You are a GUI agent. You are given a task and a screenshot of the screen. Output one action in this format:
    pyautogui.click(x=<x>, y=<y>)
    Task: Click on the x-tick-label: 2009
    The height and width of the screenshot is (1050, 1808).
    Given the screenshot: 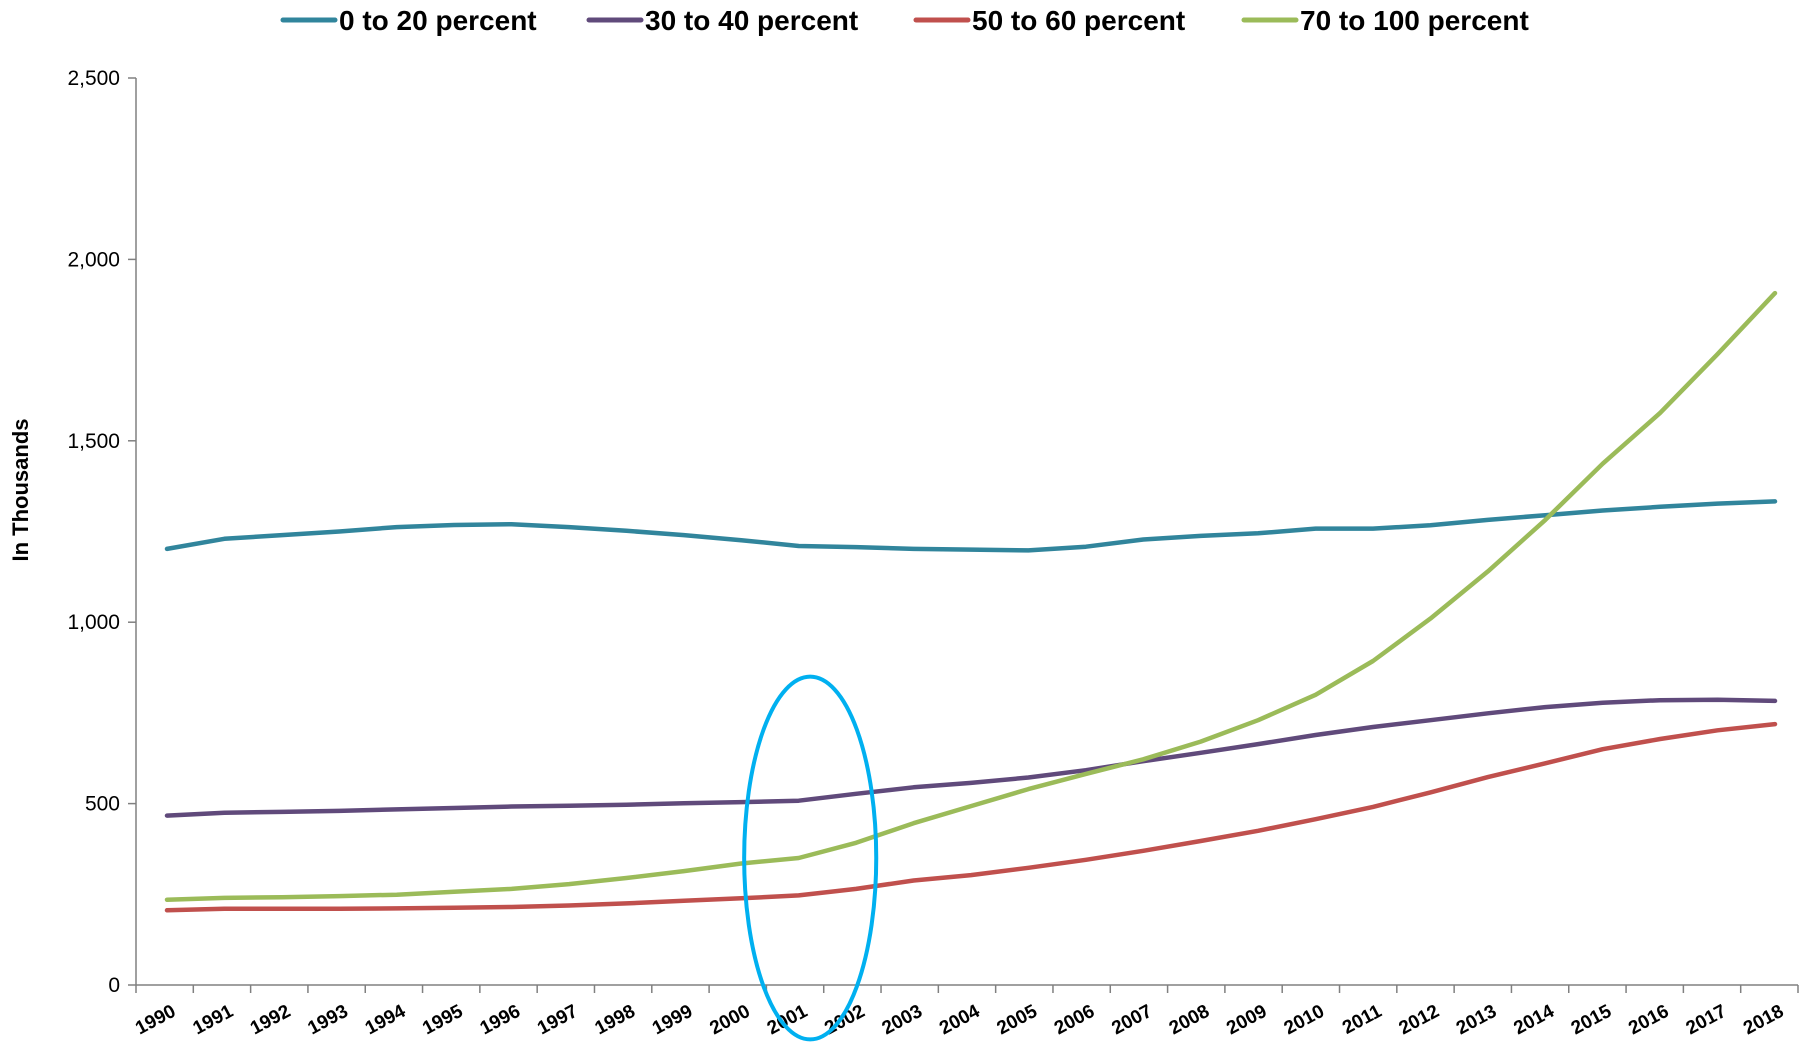 What is the action you would take?
    pyautogui.click(x=1246, y=1020)
    